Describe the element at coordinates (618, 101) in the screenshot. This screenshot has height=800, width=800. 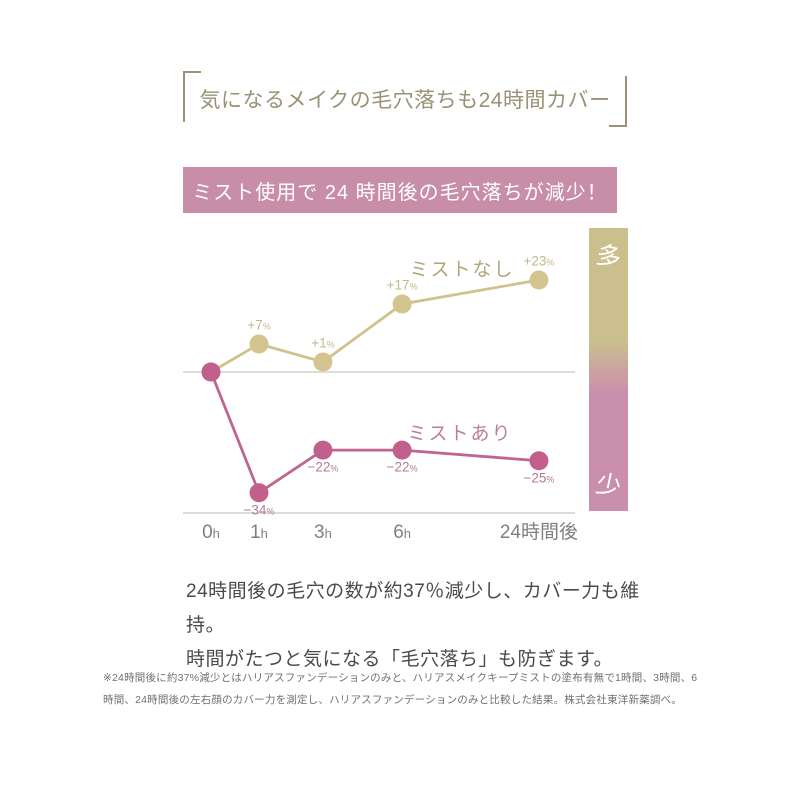
I see `bracket-bottom-right-icon` at that location.